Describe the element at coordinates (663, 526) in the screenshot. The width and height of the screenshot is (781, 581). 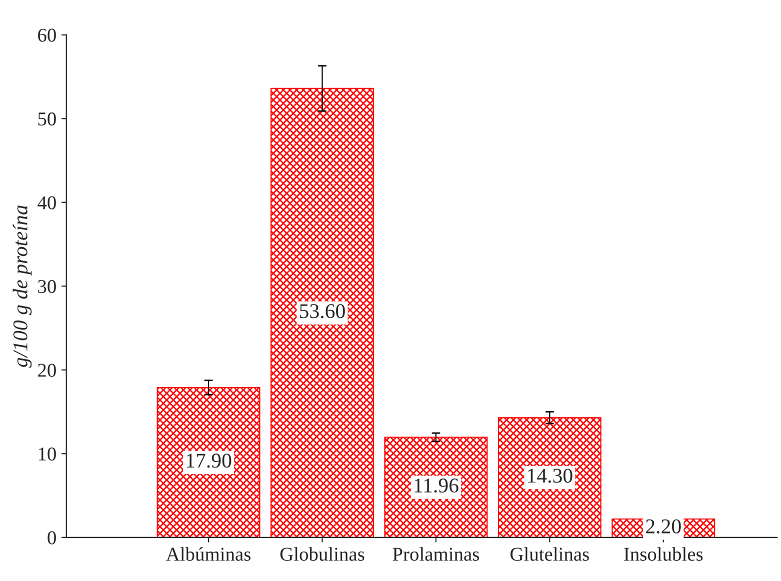
I see `data-label: 2.20` at that location.